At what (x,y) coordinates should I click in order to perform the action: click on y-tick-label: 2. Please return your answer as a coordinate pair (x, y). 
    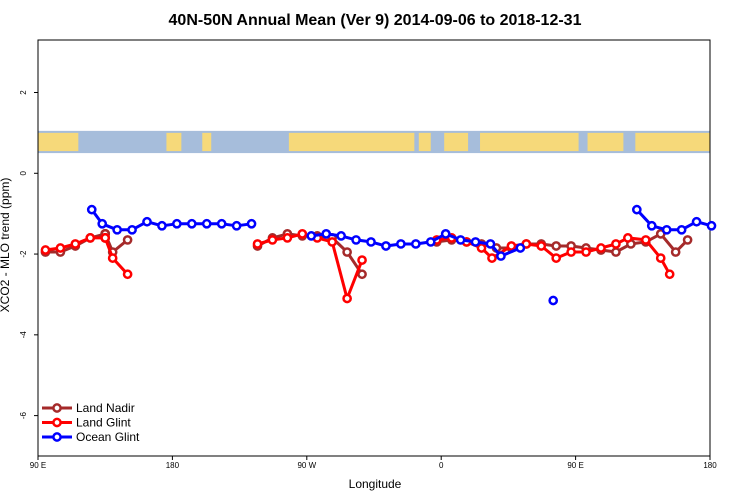
    Looking at the image, I should click on (23, 92).